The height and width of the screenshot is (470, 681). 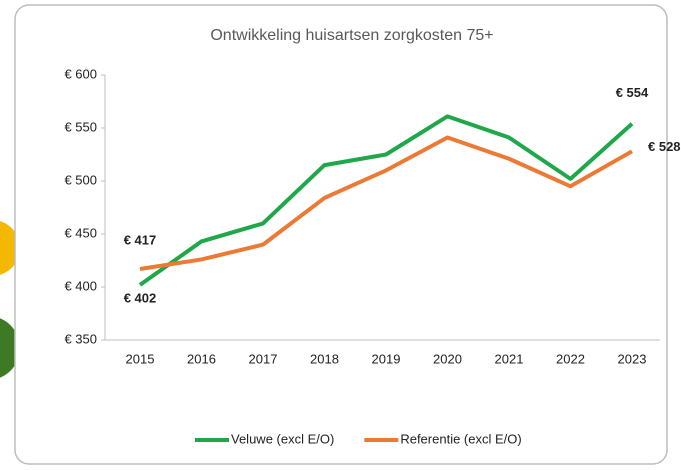 What do you see at coordinates (351, 35) in the screenshot?
I see `chart-title: Ontwikkeling huisartsen zorgkosten 75+` at bounding box center [351, 35].